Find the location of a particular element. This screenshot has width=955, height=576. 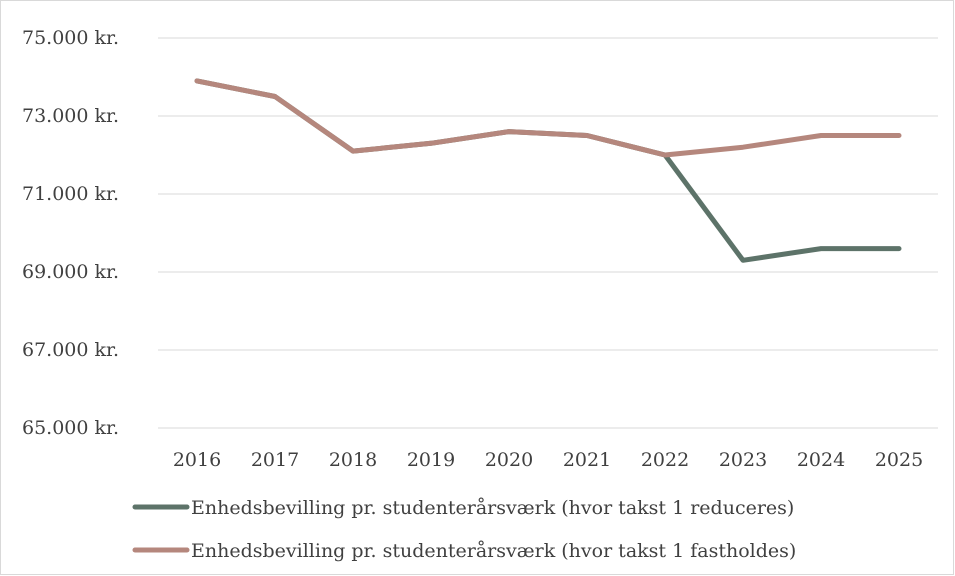

x-tick-label: 2025 is located at coordinates (899, 460).